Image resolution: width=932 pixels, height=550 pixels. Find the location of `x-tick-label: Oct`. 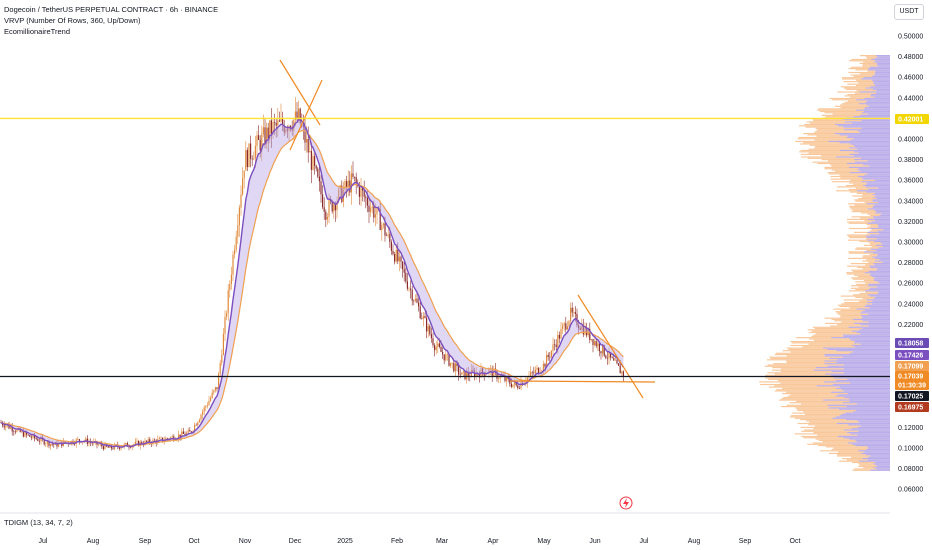

x-tick-label: Oct is located at coordinates (194, 541).